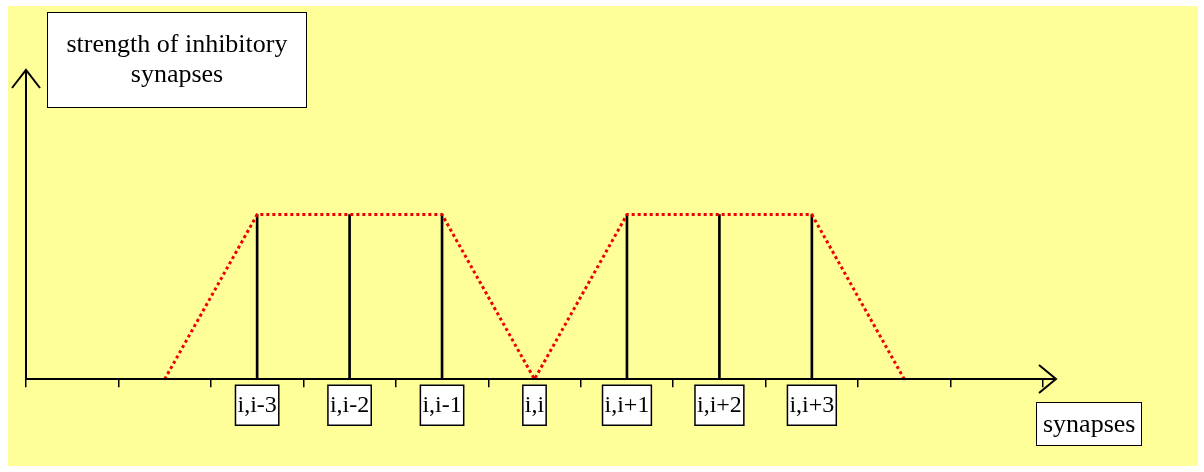  Describe the element at coordinates (627, 403) in the screenshot. I see `x-tick-label: i,i+1` at that location.